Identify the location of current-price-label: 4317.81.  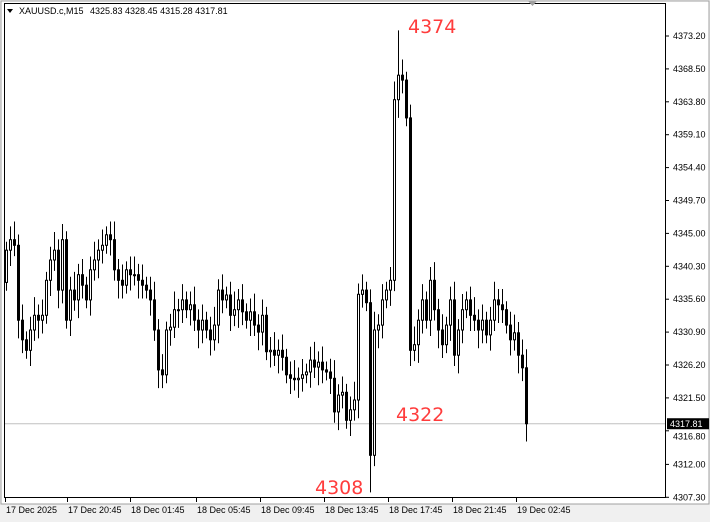
(688, 424).